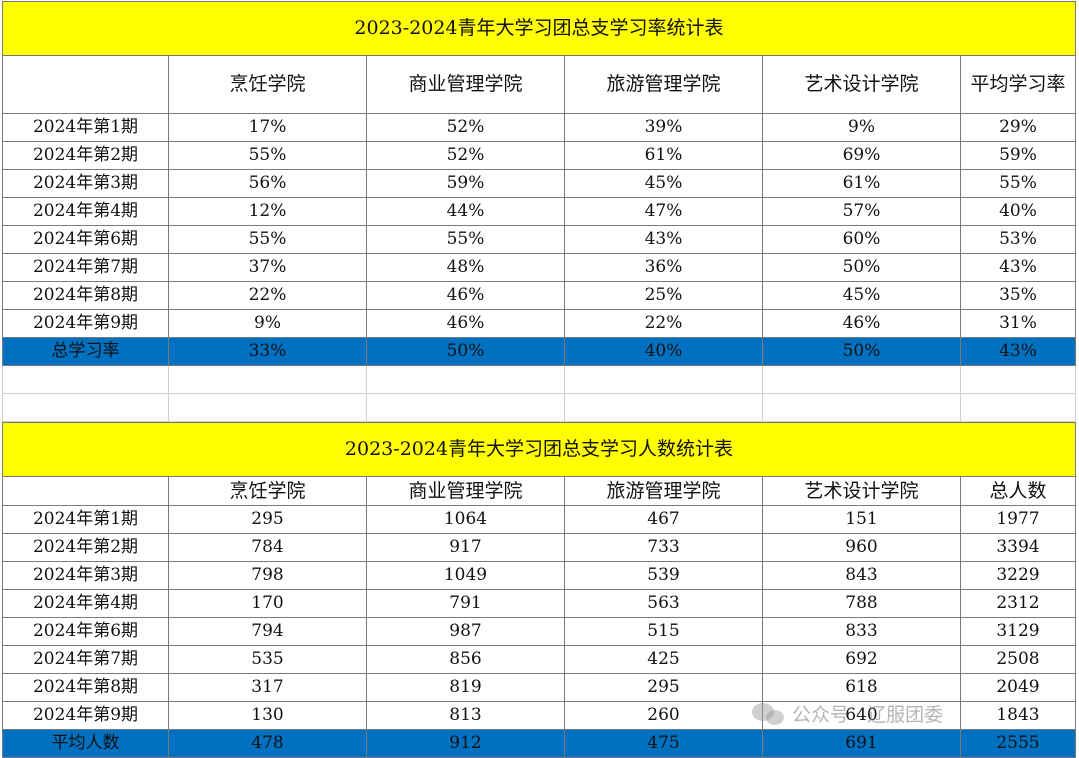 The image size is (1079, 758). What do you see at coordinates (861, 659) in the screenshot?
I see `data-cell: 692` at bounding box center [861, 659].